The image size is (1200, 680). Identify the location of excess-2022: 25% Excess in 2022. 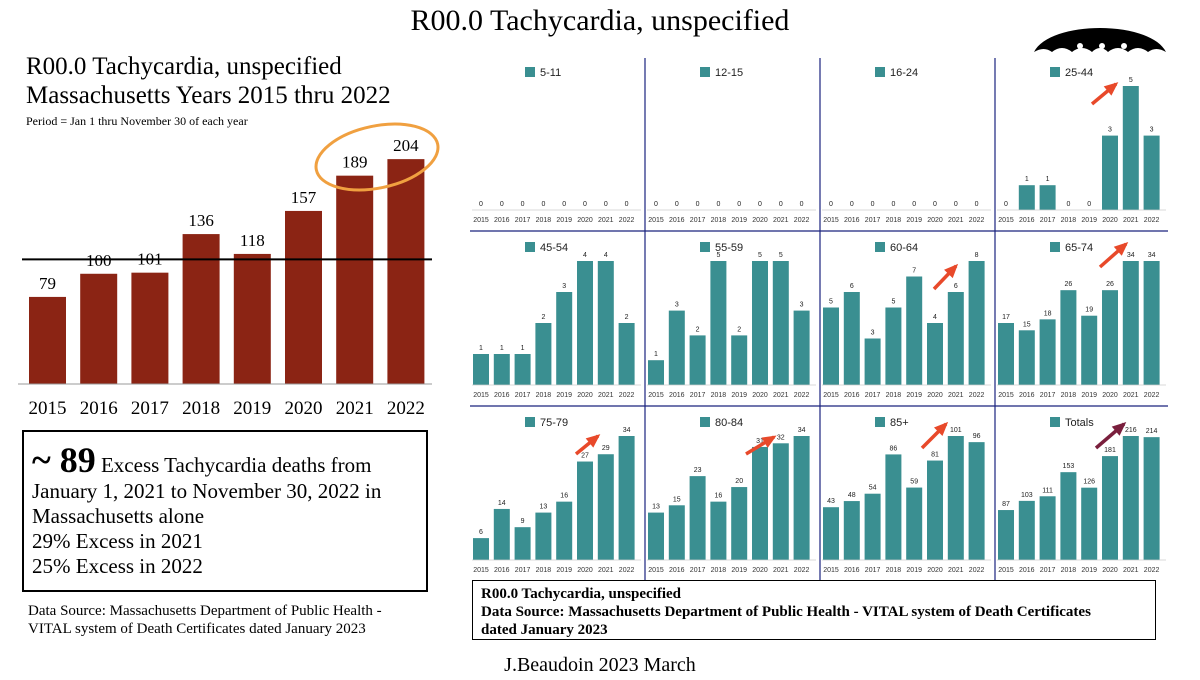
(117, 566).